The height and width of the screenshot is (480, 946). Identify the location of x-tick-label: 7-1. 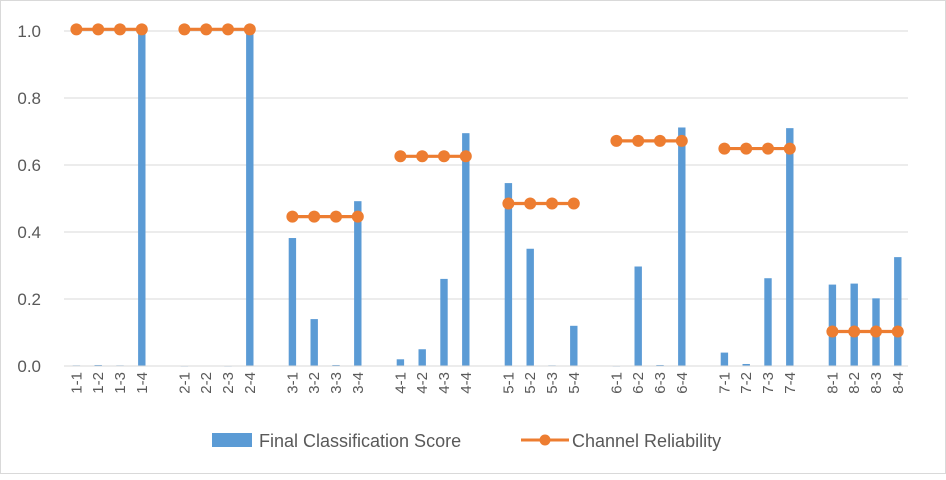
(724, 383).